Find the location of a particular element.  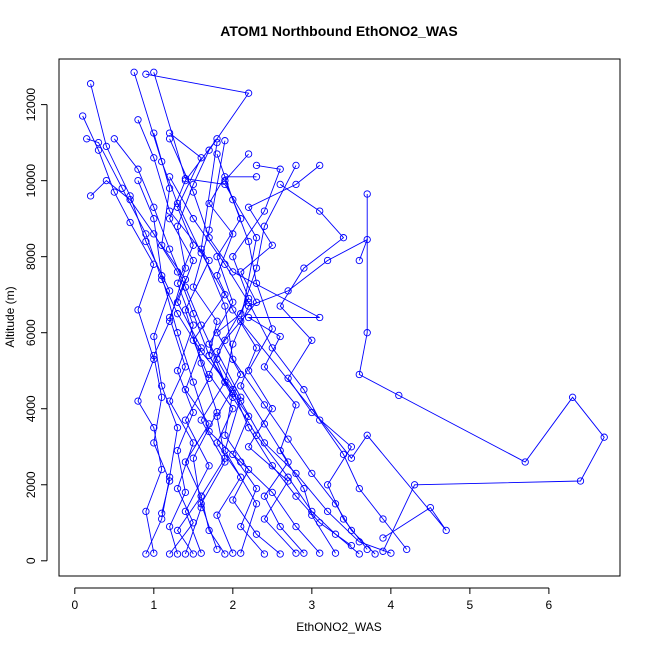

chart-title: ATOM1 Northbound EthONO2_WAS is located at coordinates (338, 31).